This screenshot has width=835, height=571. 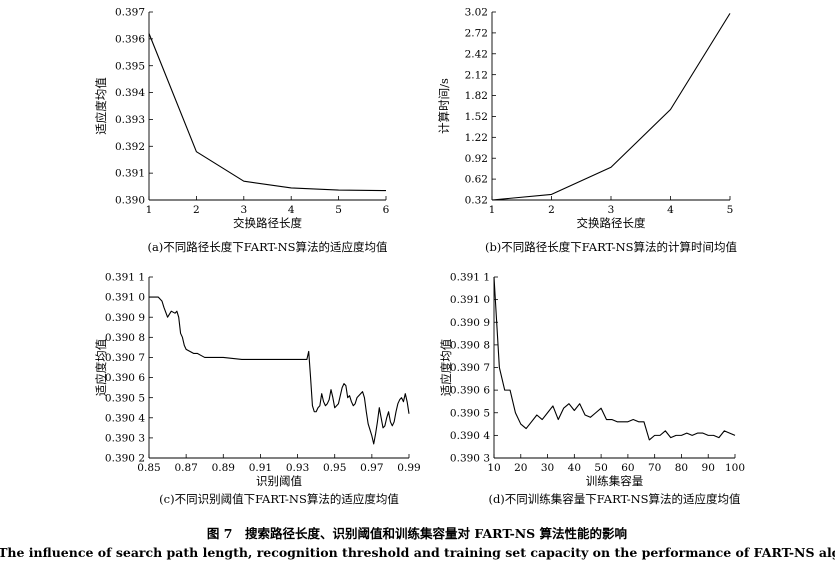 What do you see at coordinates (125, 418) in the screenshot?
I see `charts.c-ytick-label: 0.390 4` at bounding box center [125, 418].